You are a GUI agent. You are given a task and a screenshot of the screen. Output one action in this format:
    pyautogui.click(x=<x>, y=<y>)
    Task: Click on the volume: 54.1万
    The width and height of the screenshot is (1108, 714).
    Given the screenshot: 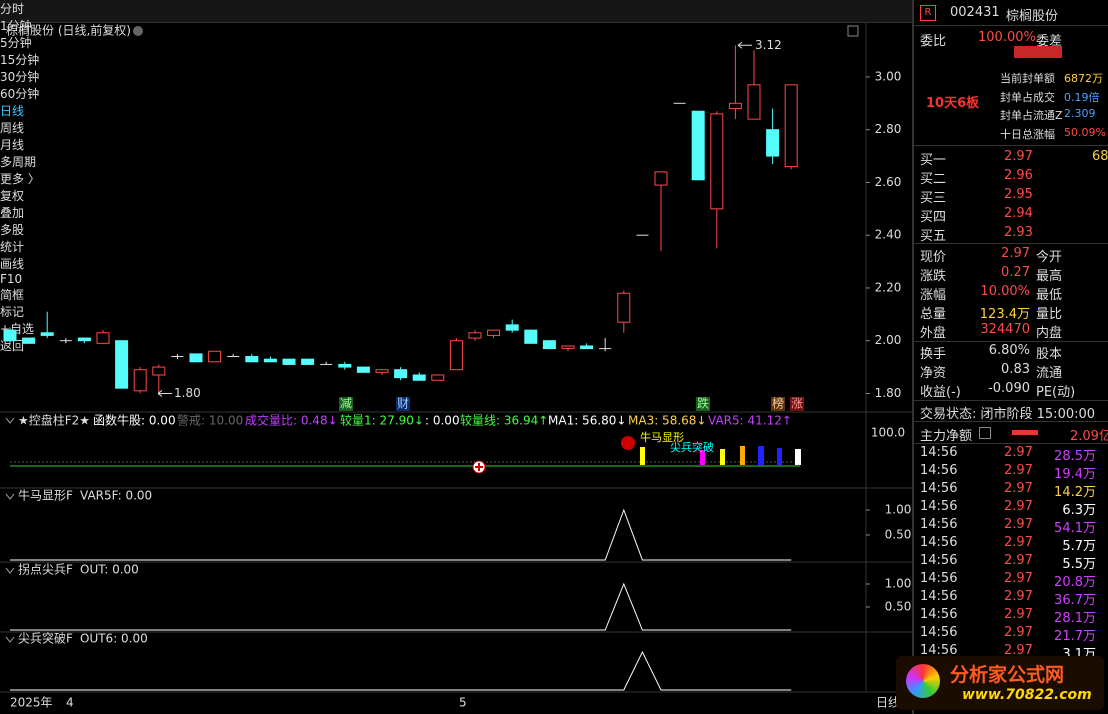 What is the action you would take?
    pyautogui.click(x=1075, y=528)
    